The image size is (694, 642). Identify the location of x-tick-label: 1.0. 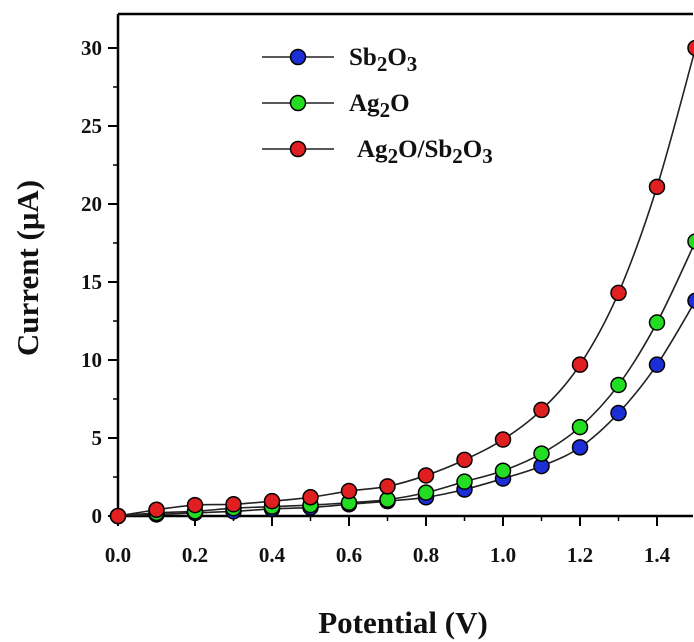
(503, 555).